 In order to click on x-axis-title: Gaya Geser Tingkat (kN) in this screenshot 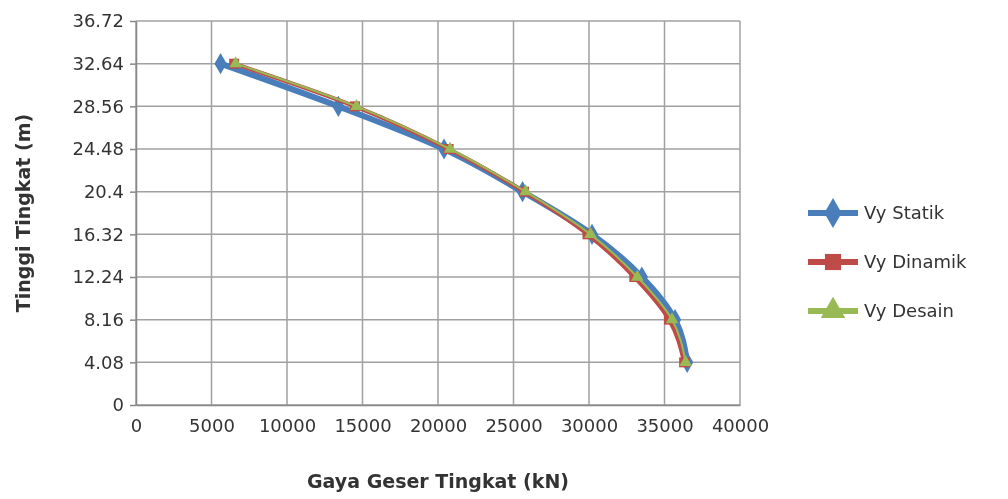, I will do `click(438, 481)`.